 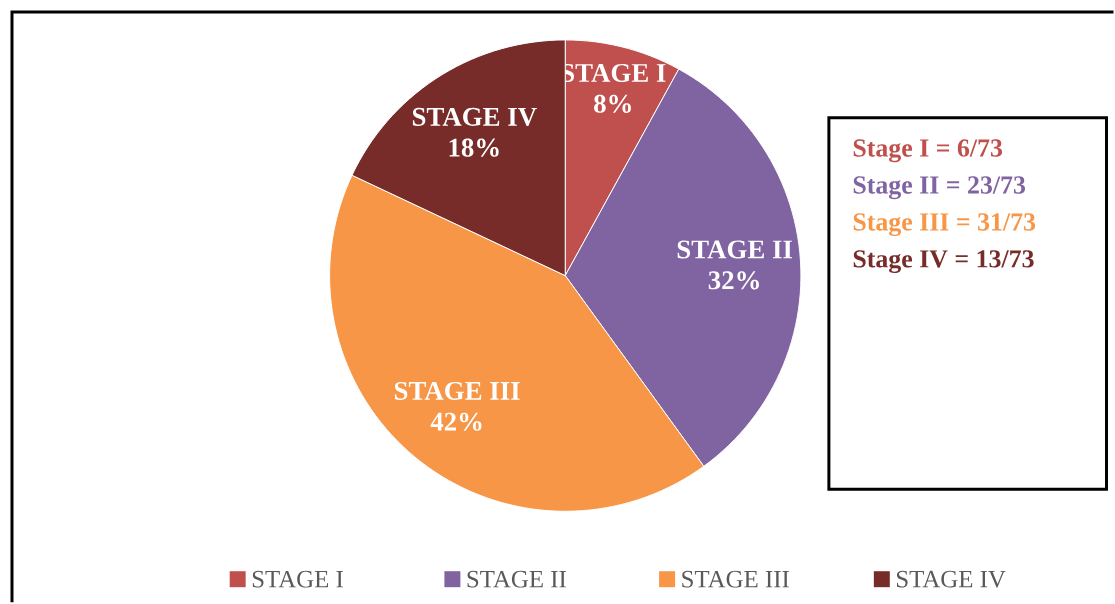 What do you see at coordinates (612, 104) in the screenshot?
I see `data-label: 8%` at bounding box center [612, 104].